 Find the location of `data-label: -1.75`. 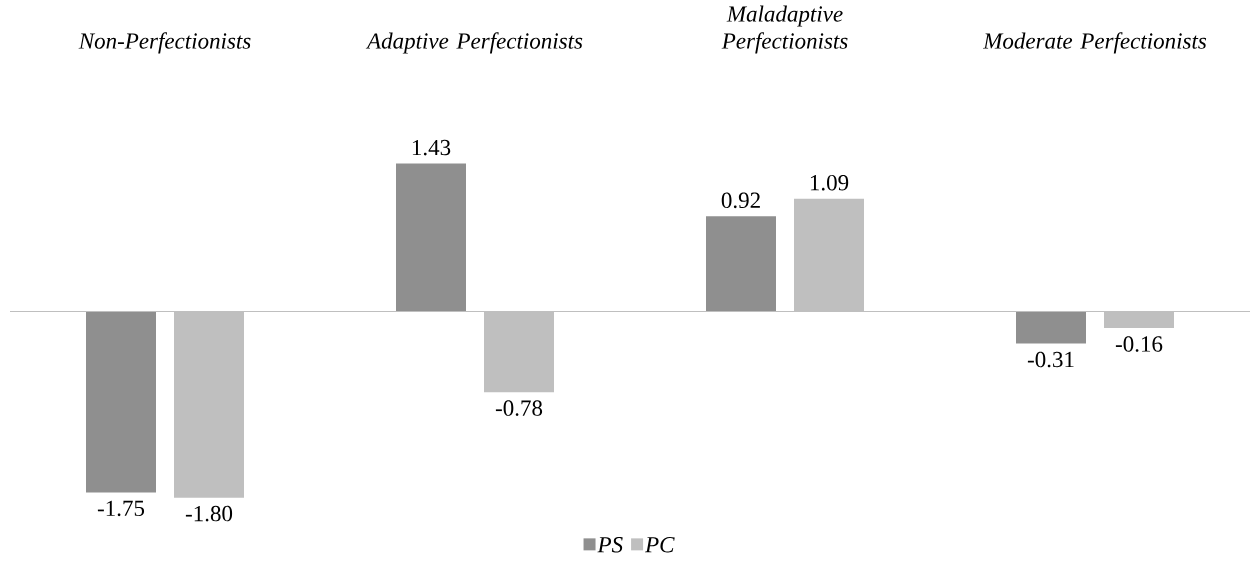

data-label: -1.75 is located at coordinates (121, 508).